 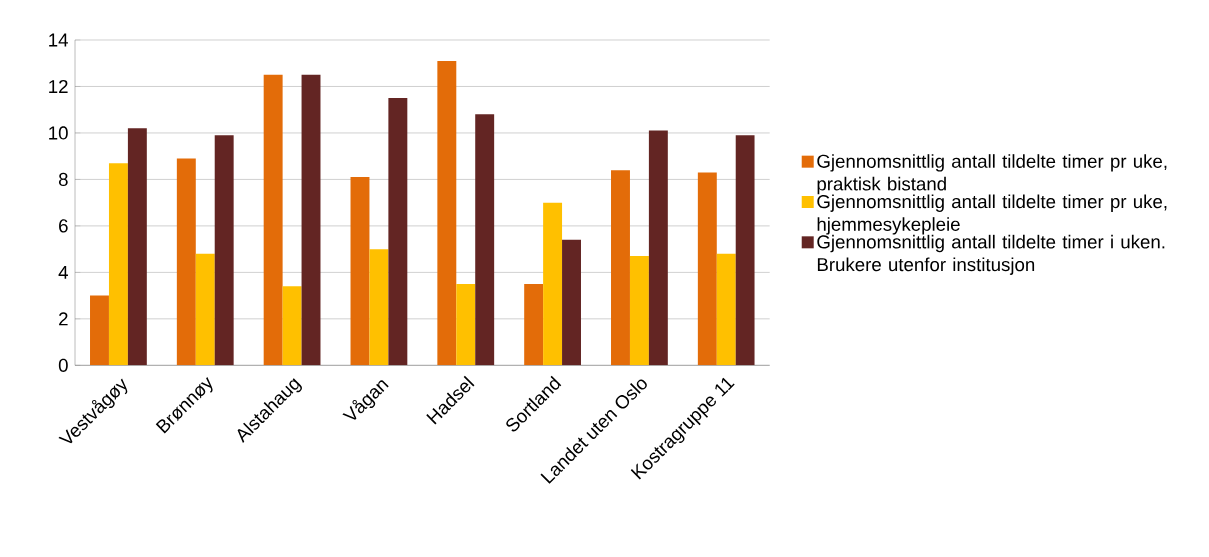 I want to click on legend-label: Gjennomsnittlig antall tildelte timer i uken. Brukere utenfor institusjon, so click(x=991, y=254).